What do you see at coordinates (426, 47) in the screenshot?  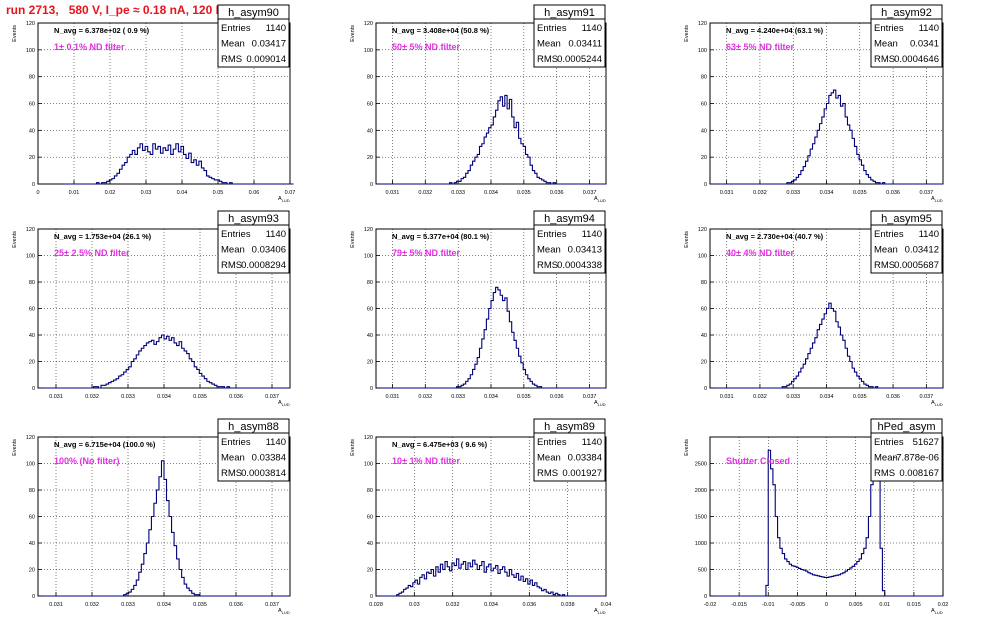 I see `filter-annotation: 50± 5% ND filter` at bounding box center [426, 47].